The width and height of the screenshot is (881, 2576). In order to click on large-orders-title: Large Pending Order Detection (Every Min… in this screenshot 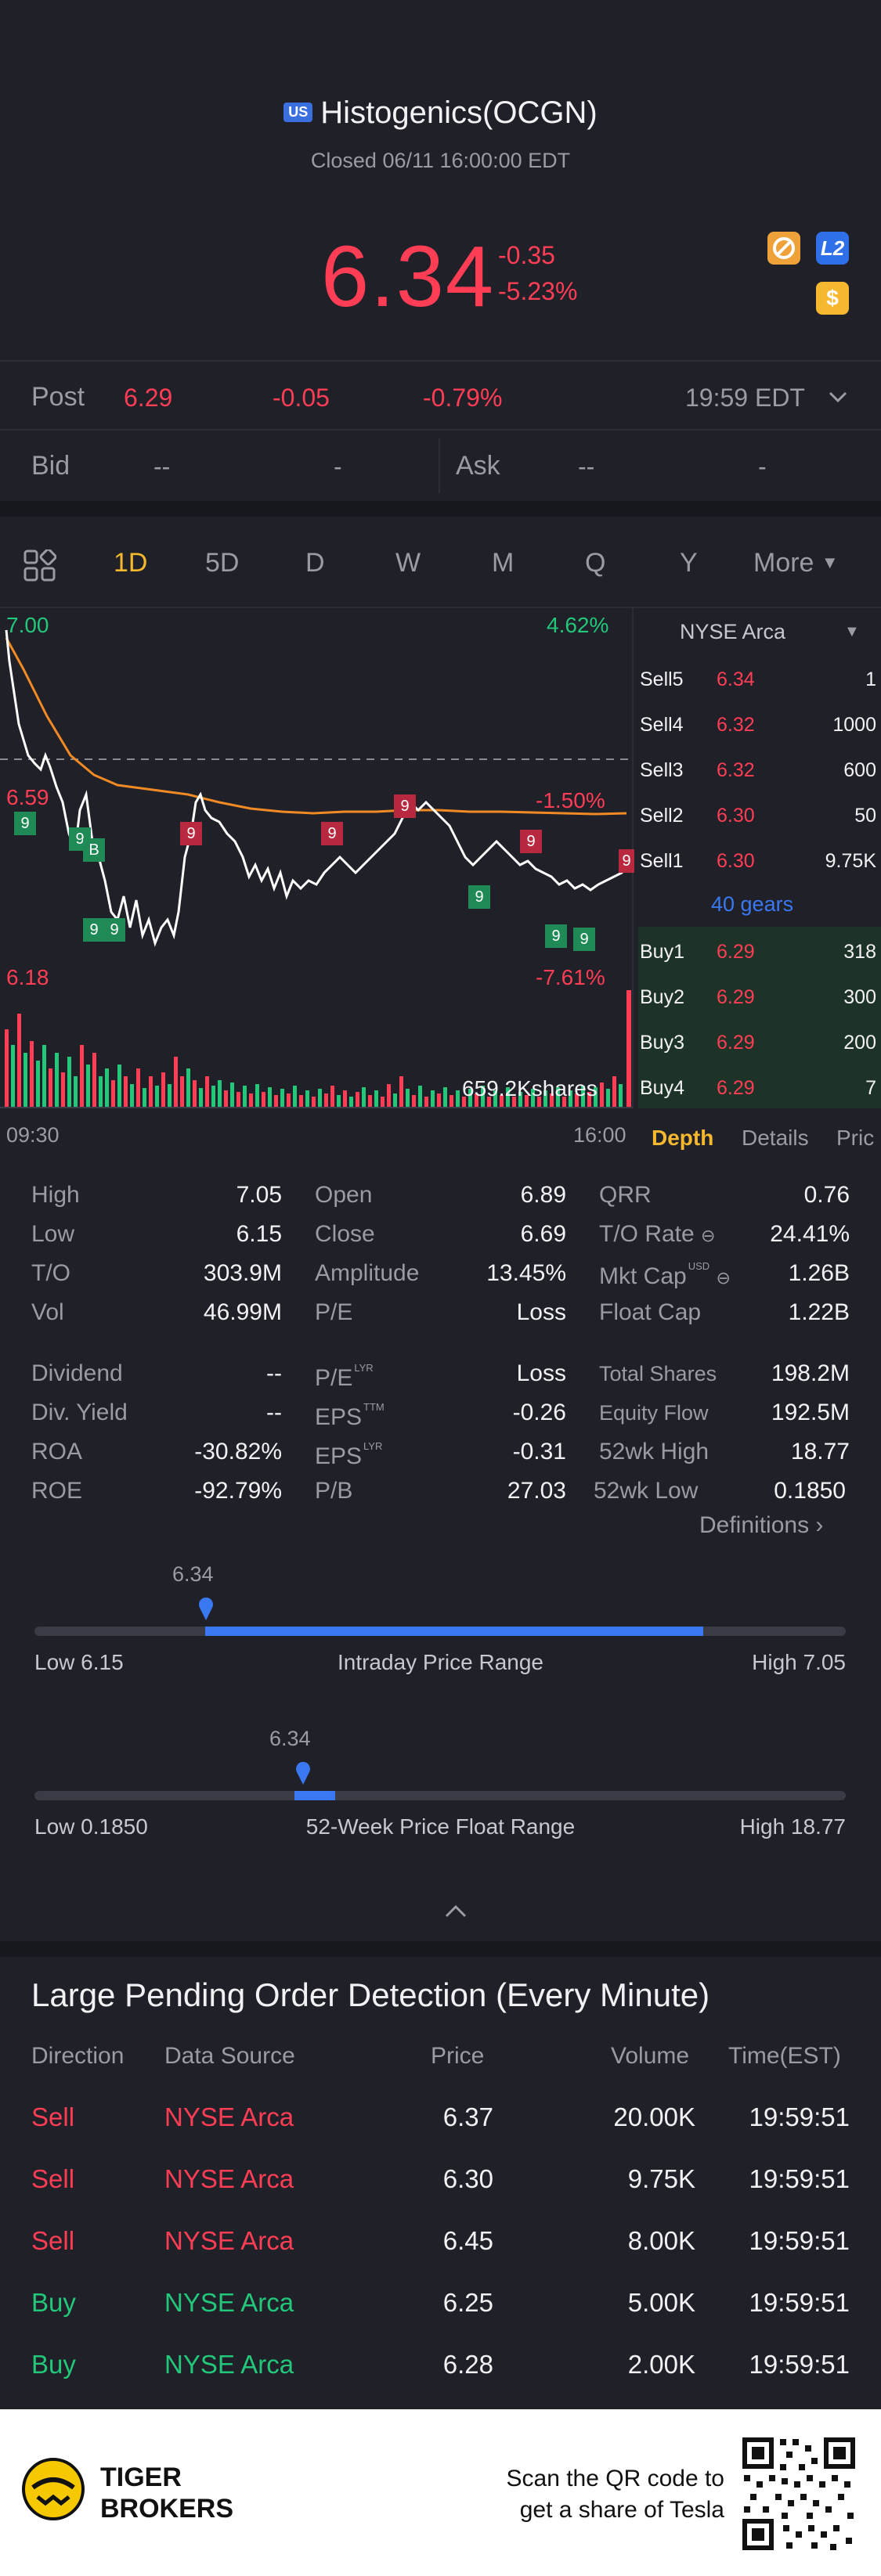, I will do `click(370, 1994)`.